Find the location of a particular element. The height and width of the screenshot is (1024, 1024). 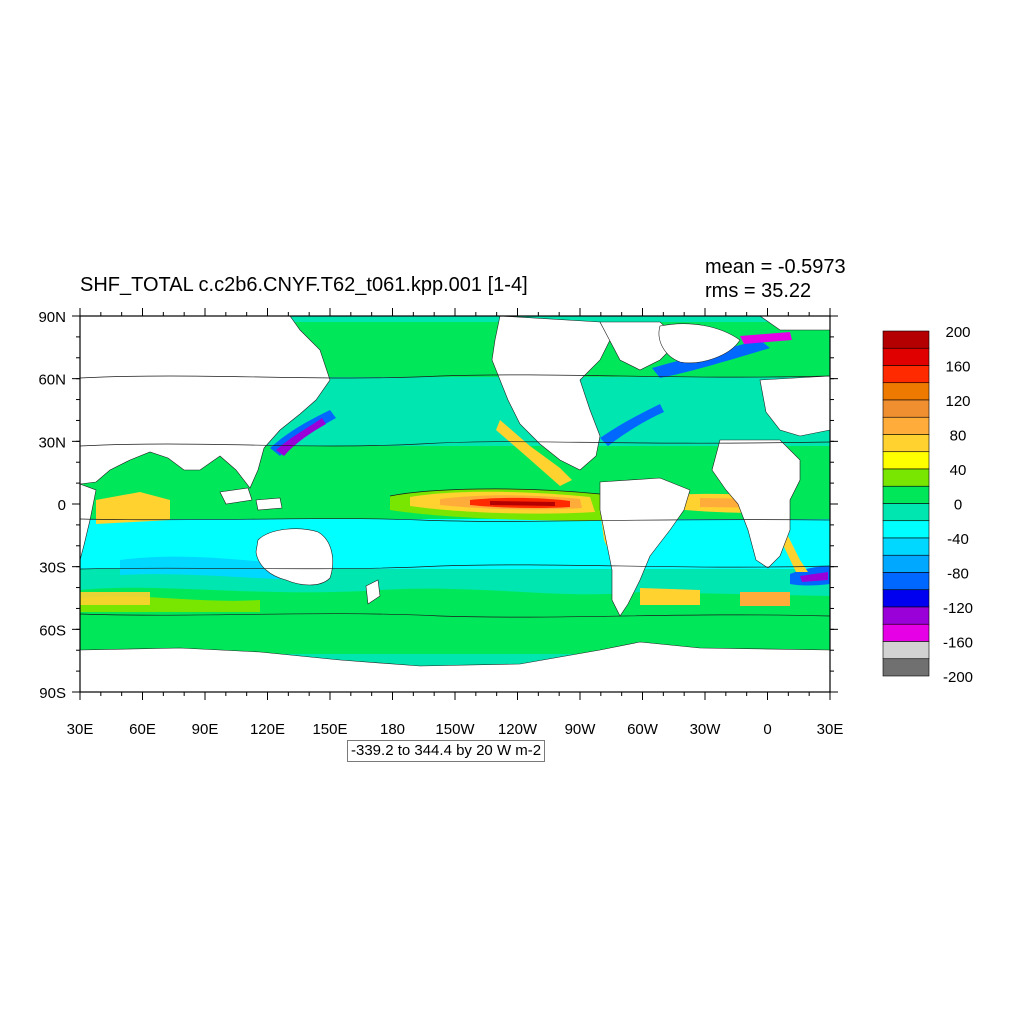

colorbar-label: 40 is located at coordinates (958, 470).